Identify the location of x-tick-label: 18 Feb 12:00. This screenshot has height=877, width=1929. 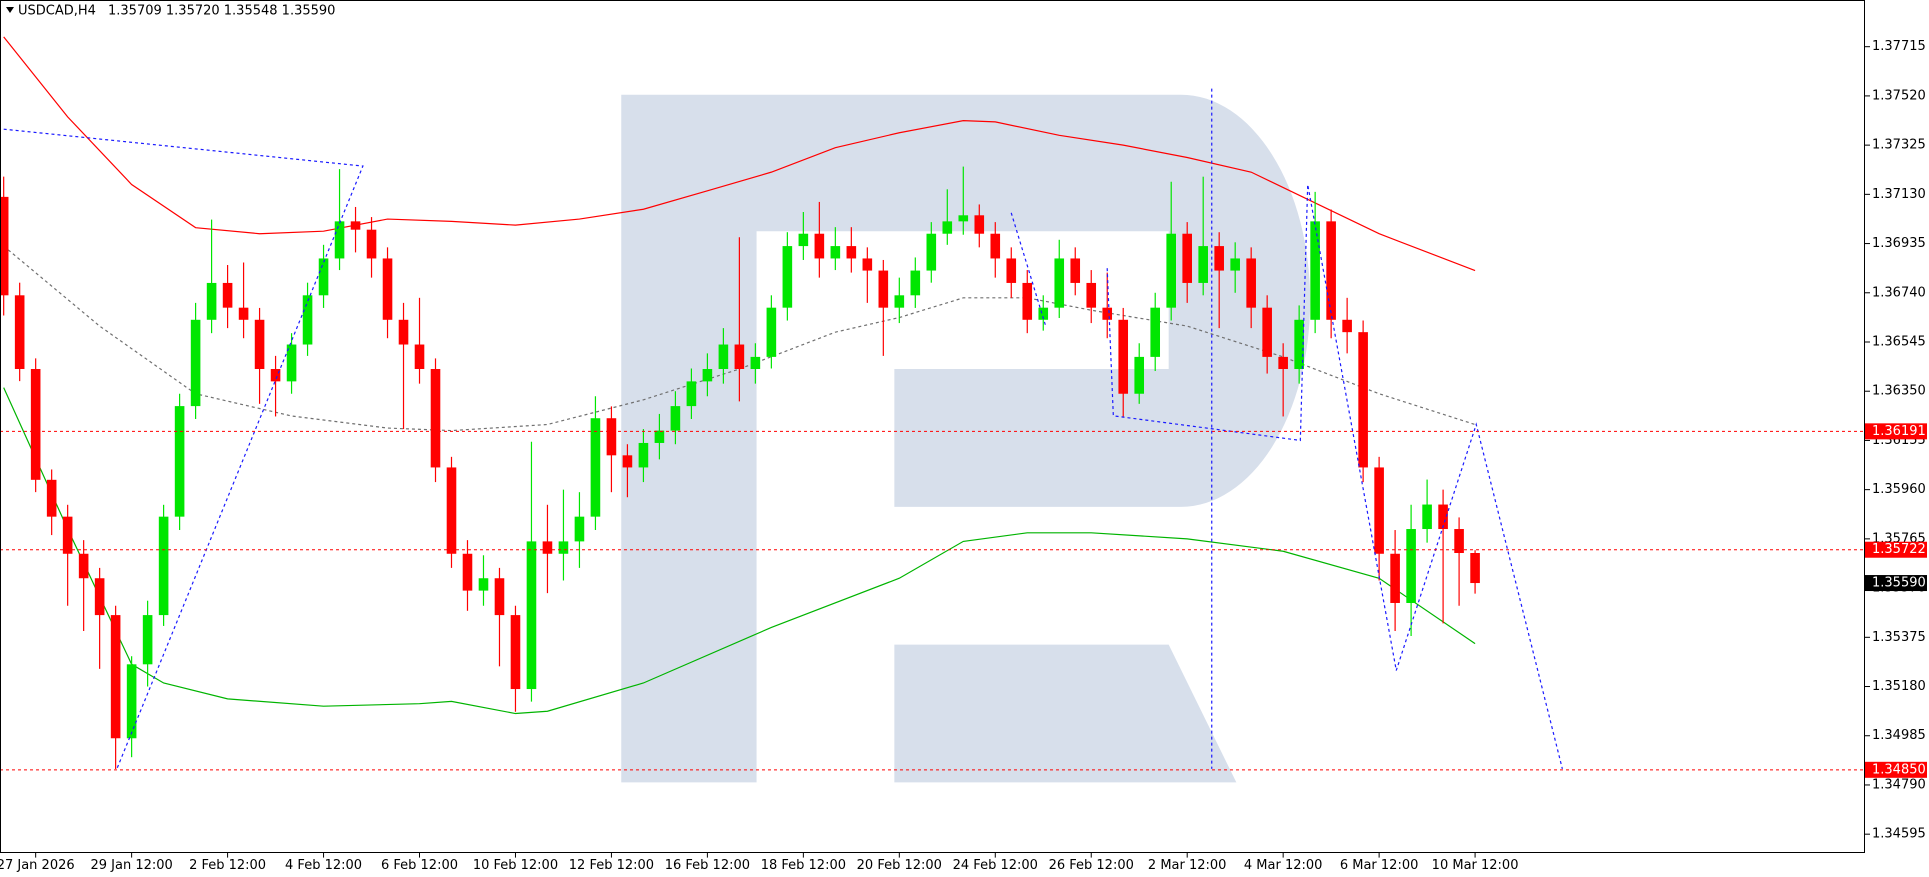
(803, 865).